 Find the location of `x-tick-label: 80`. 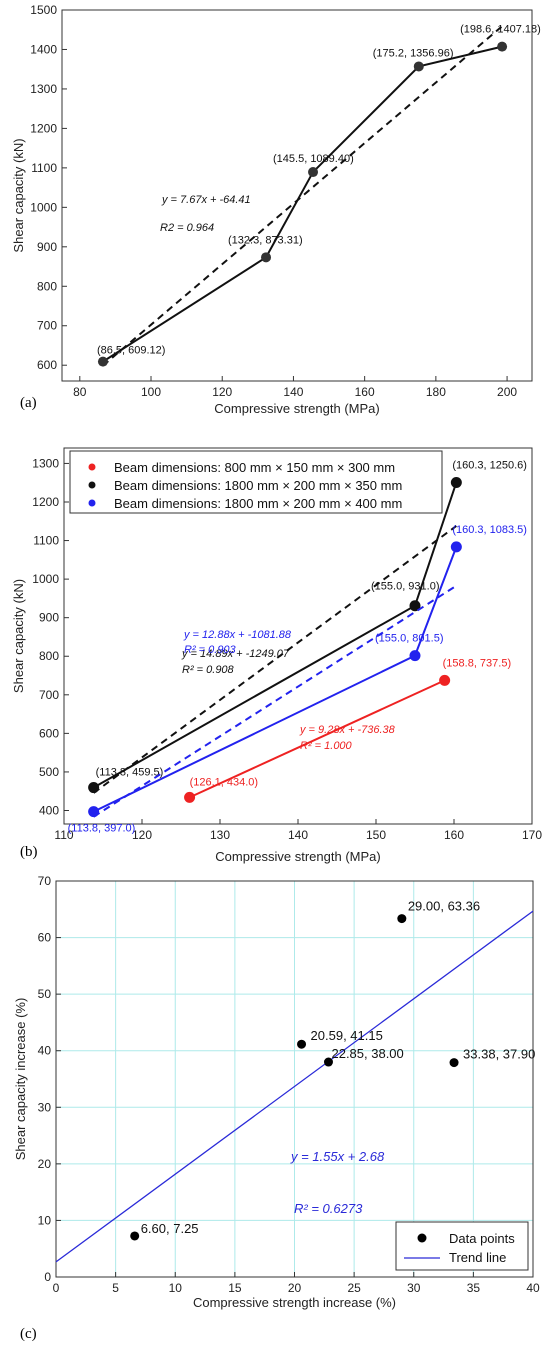

x-tick-label: 80 is located at coordinates (80, 392).